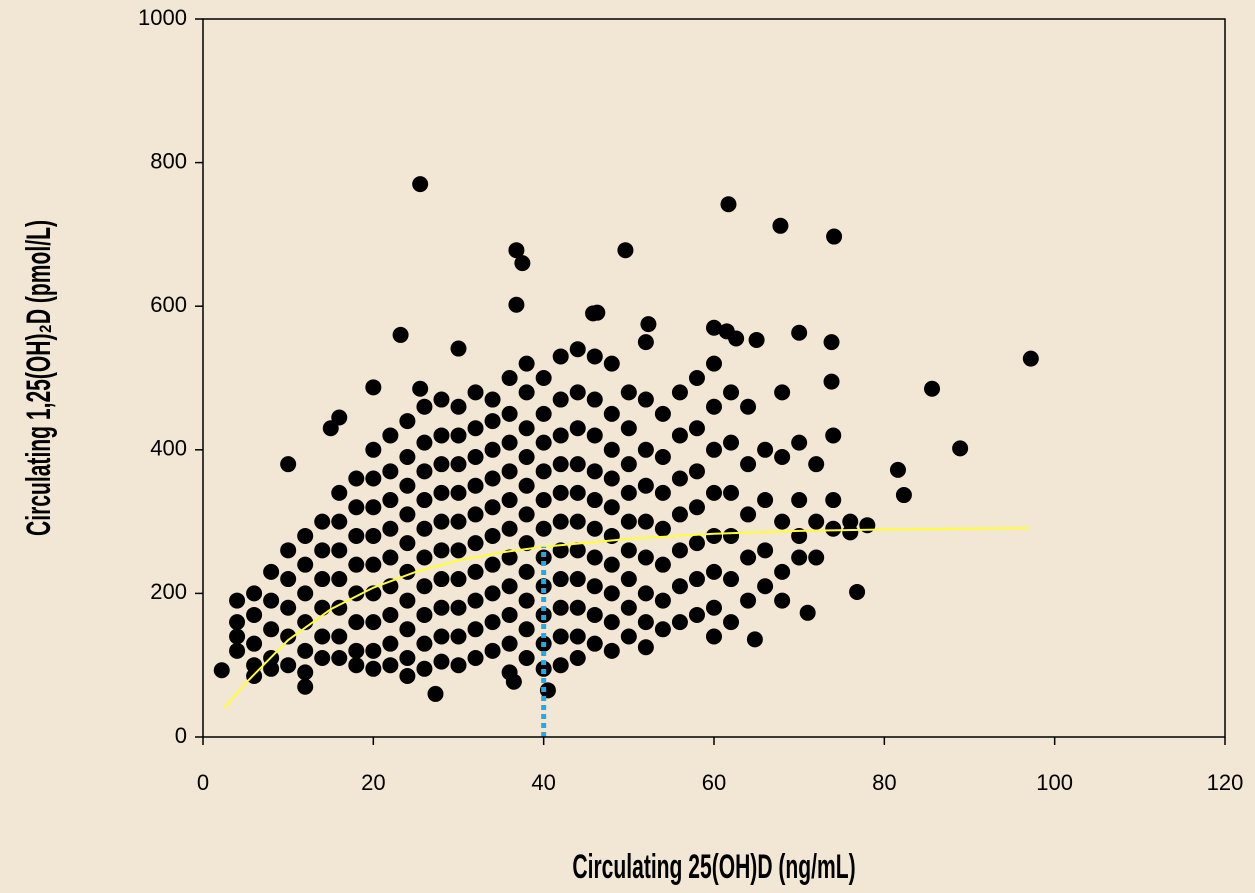  I want to click on x-tick-label: 20, so click(373, 782).